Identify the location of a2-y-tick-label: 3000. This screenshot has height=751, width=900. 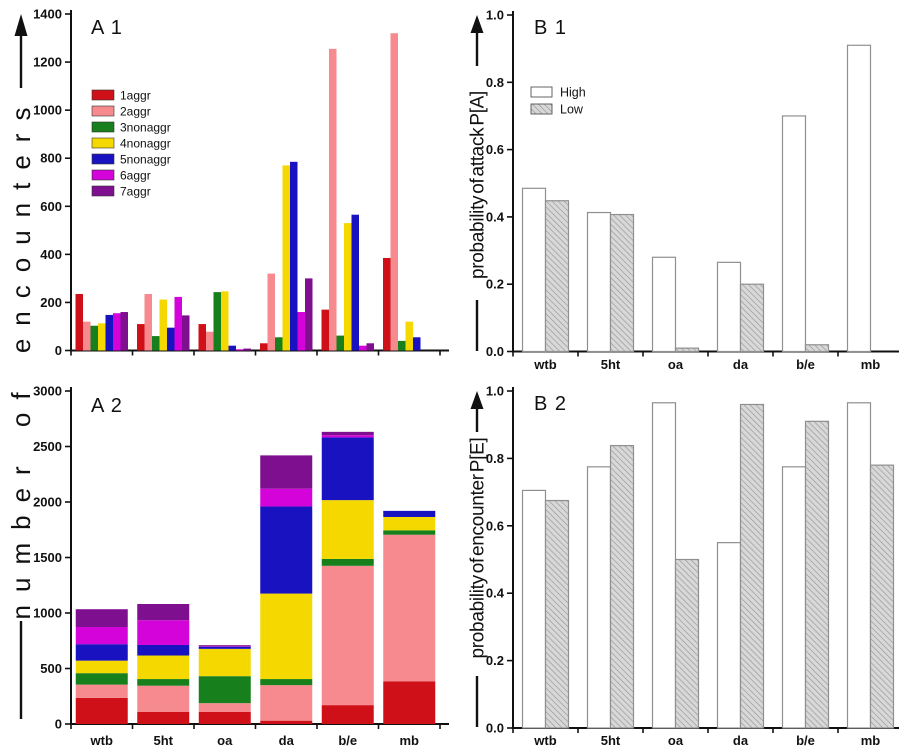
(47, 391).